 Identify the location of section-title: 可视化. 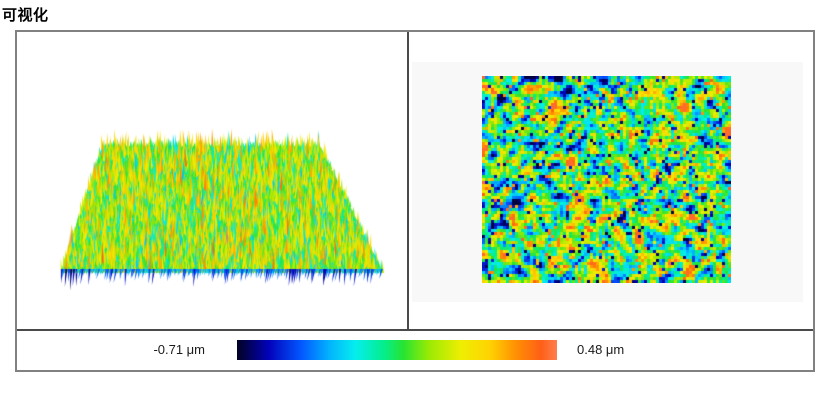
(25, 15).